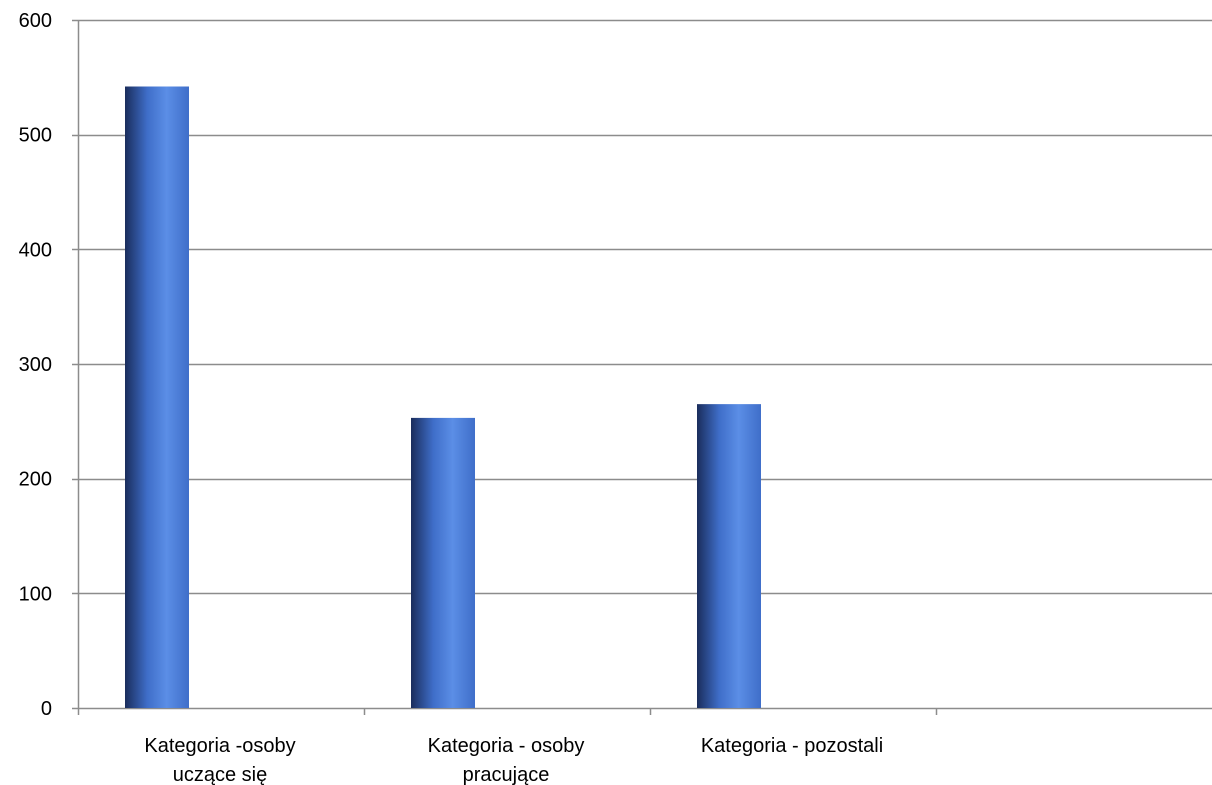 This screenshot has height=785, width=1212. Describe the element at coordinates (35, 21) in the screenshot. I see `y-tick-label: 600` at that location.